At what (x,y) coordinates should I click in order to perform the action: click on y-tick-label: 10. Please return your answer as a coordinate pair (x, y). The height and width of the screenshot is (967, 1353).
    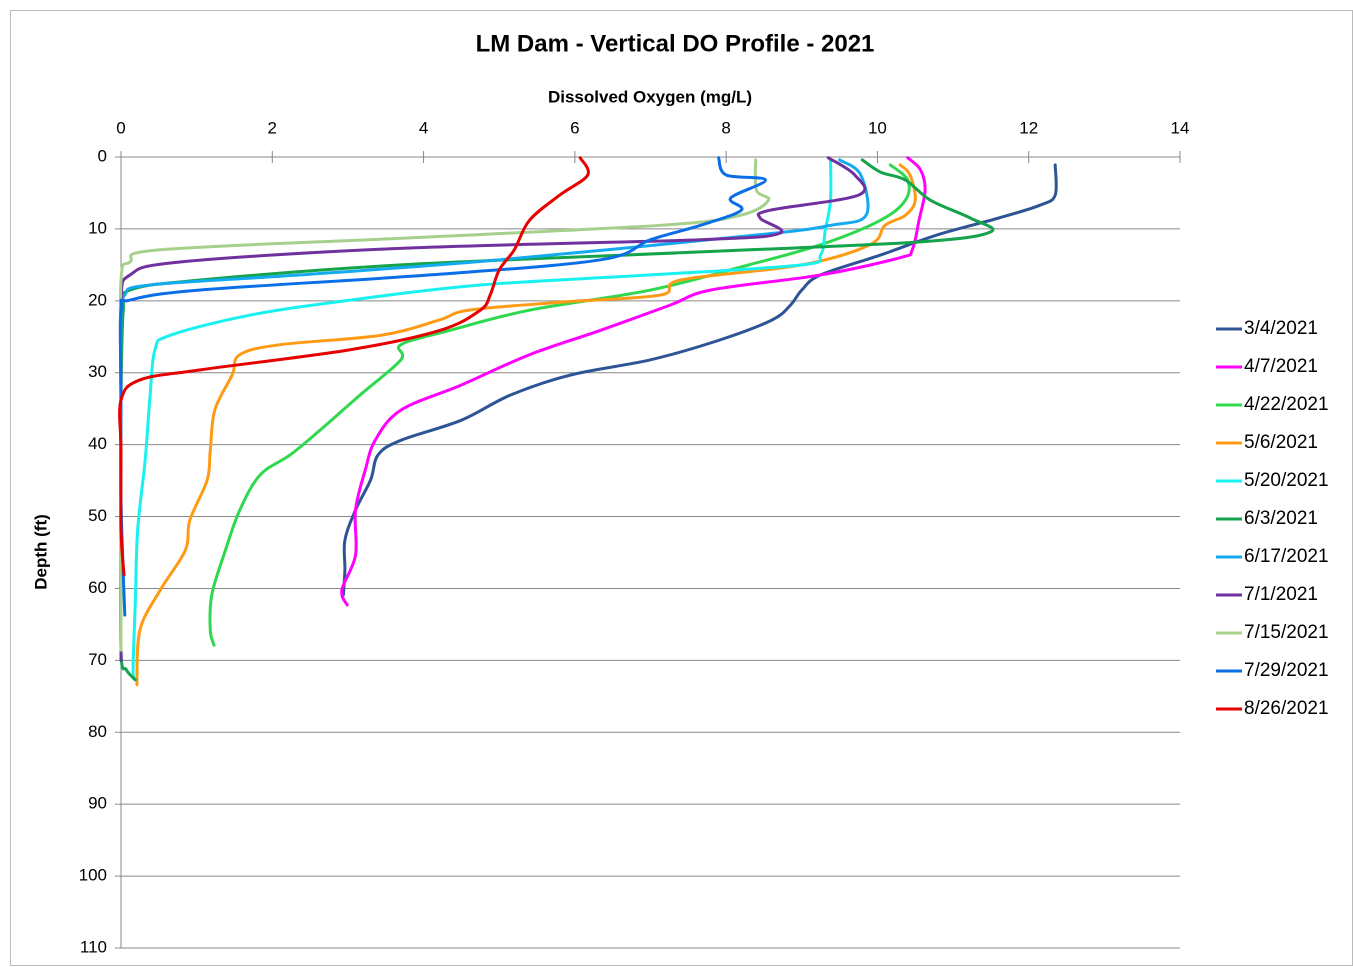
    Looking at the image, I should click on (97, 227).